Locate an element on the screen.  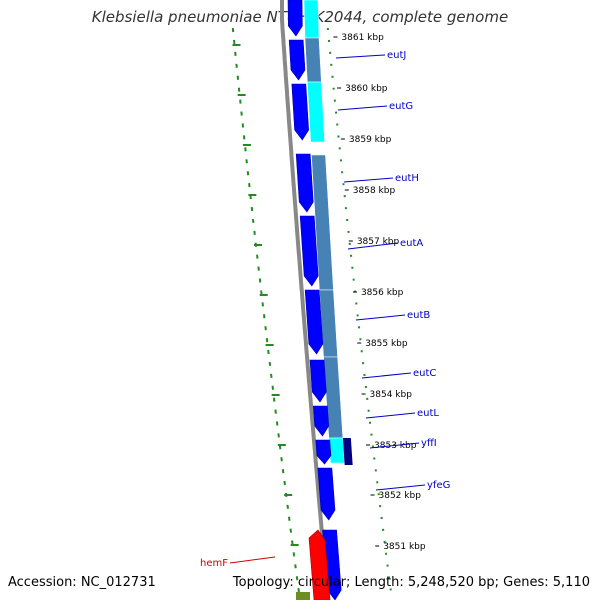
feature-stripe-navy is located at coordinates (347, 451).